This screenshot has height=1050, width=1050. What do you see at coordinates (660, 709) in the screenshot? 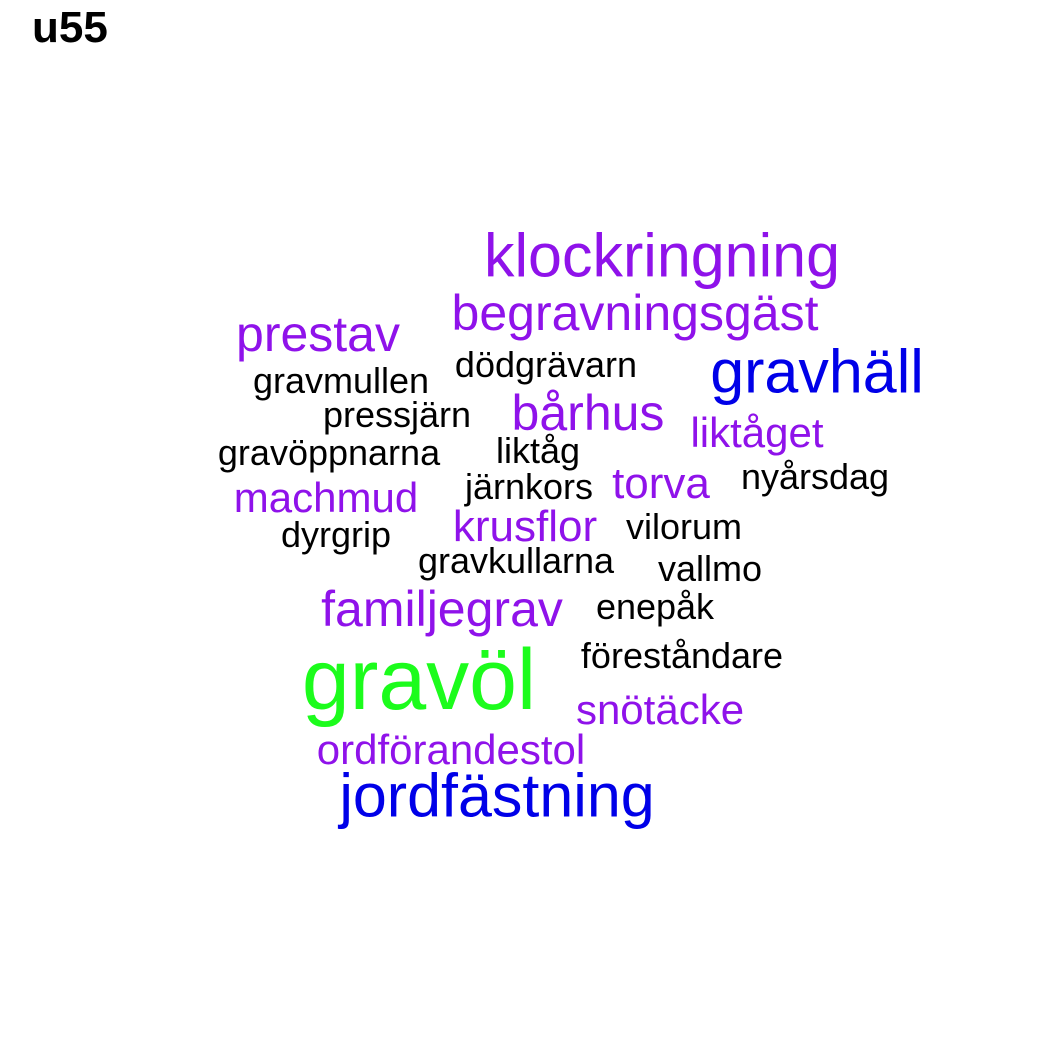
I see `word-snotacke: snötäcke` at bounding box center [660, 709].